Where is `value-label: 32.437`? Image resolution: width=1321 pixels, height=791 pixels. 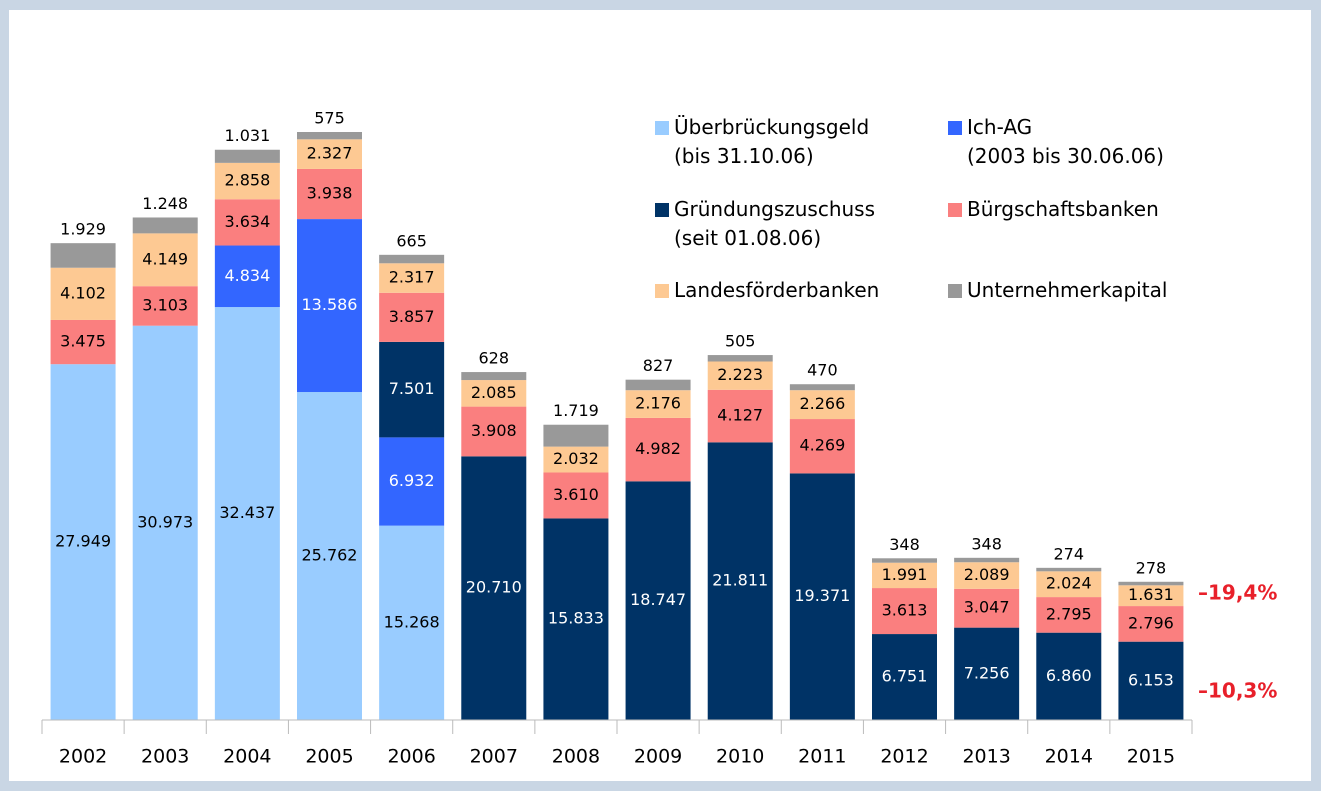 value-label: 32.437 is located at coordinates (247, 512).